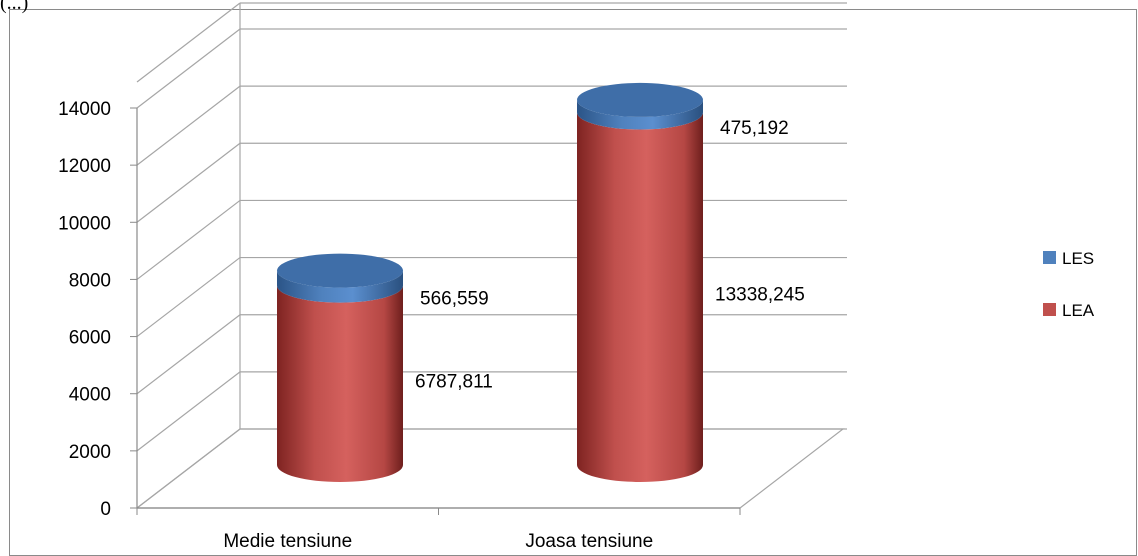 Image resolution: width=1138 pixels, height=556 pixels. Describe the element at coordinates (438, 529) in the screenshot. I see `x-axis: Medie tensiune Joasa tensiune` at that location.